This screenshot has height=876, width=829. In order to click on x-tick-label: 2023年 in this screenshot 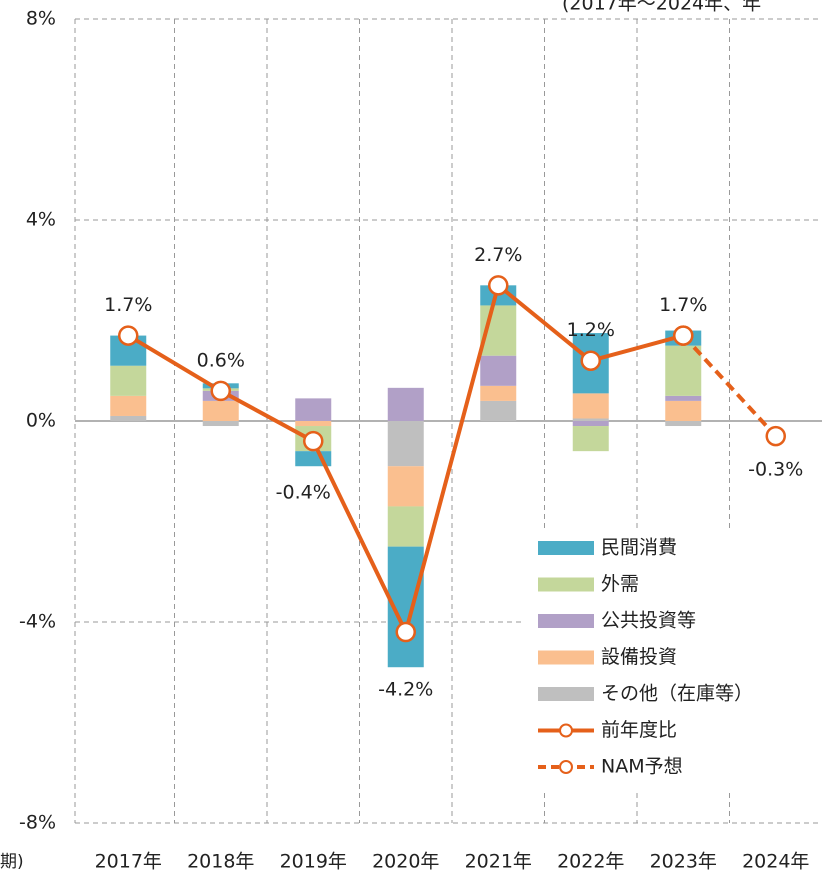, I will do `click(683, 862)`.